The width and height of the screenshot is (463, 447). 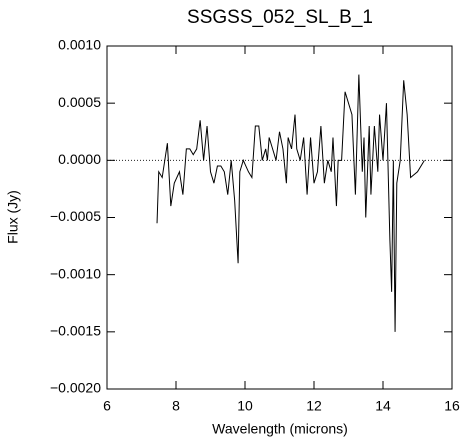 I want to click on x-tick-label: 6, so click(x=107, y=406).